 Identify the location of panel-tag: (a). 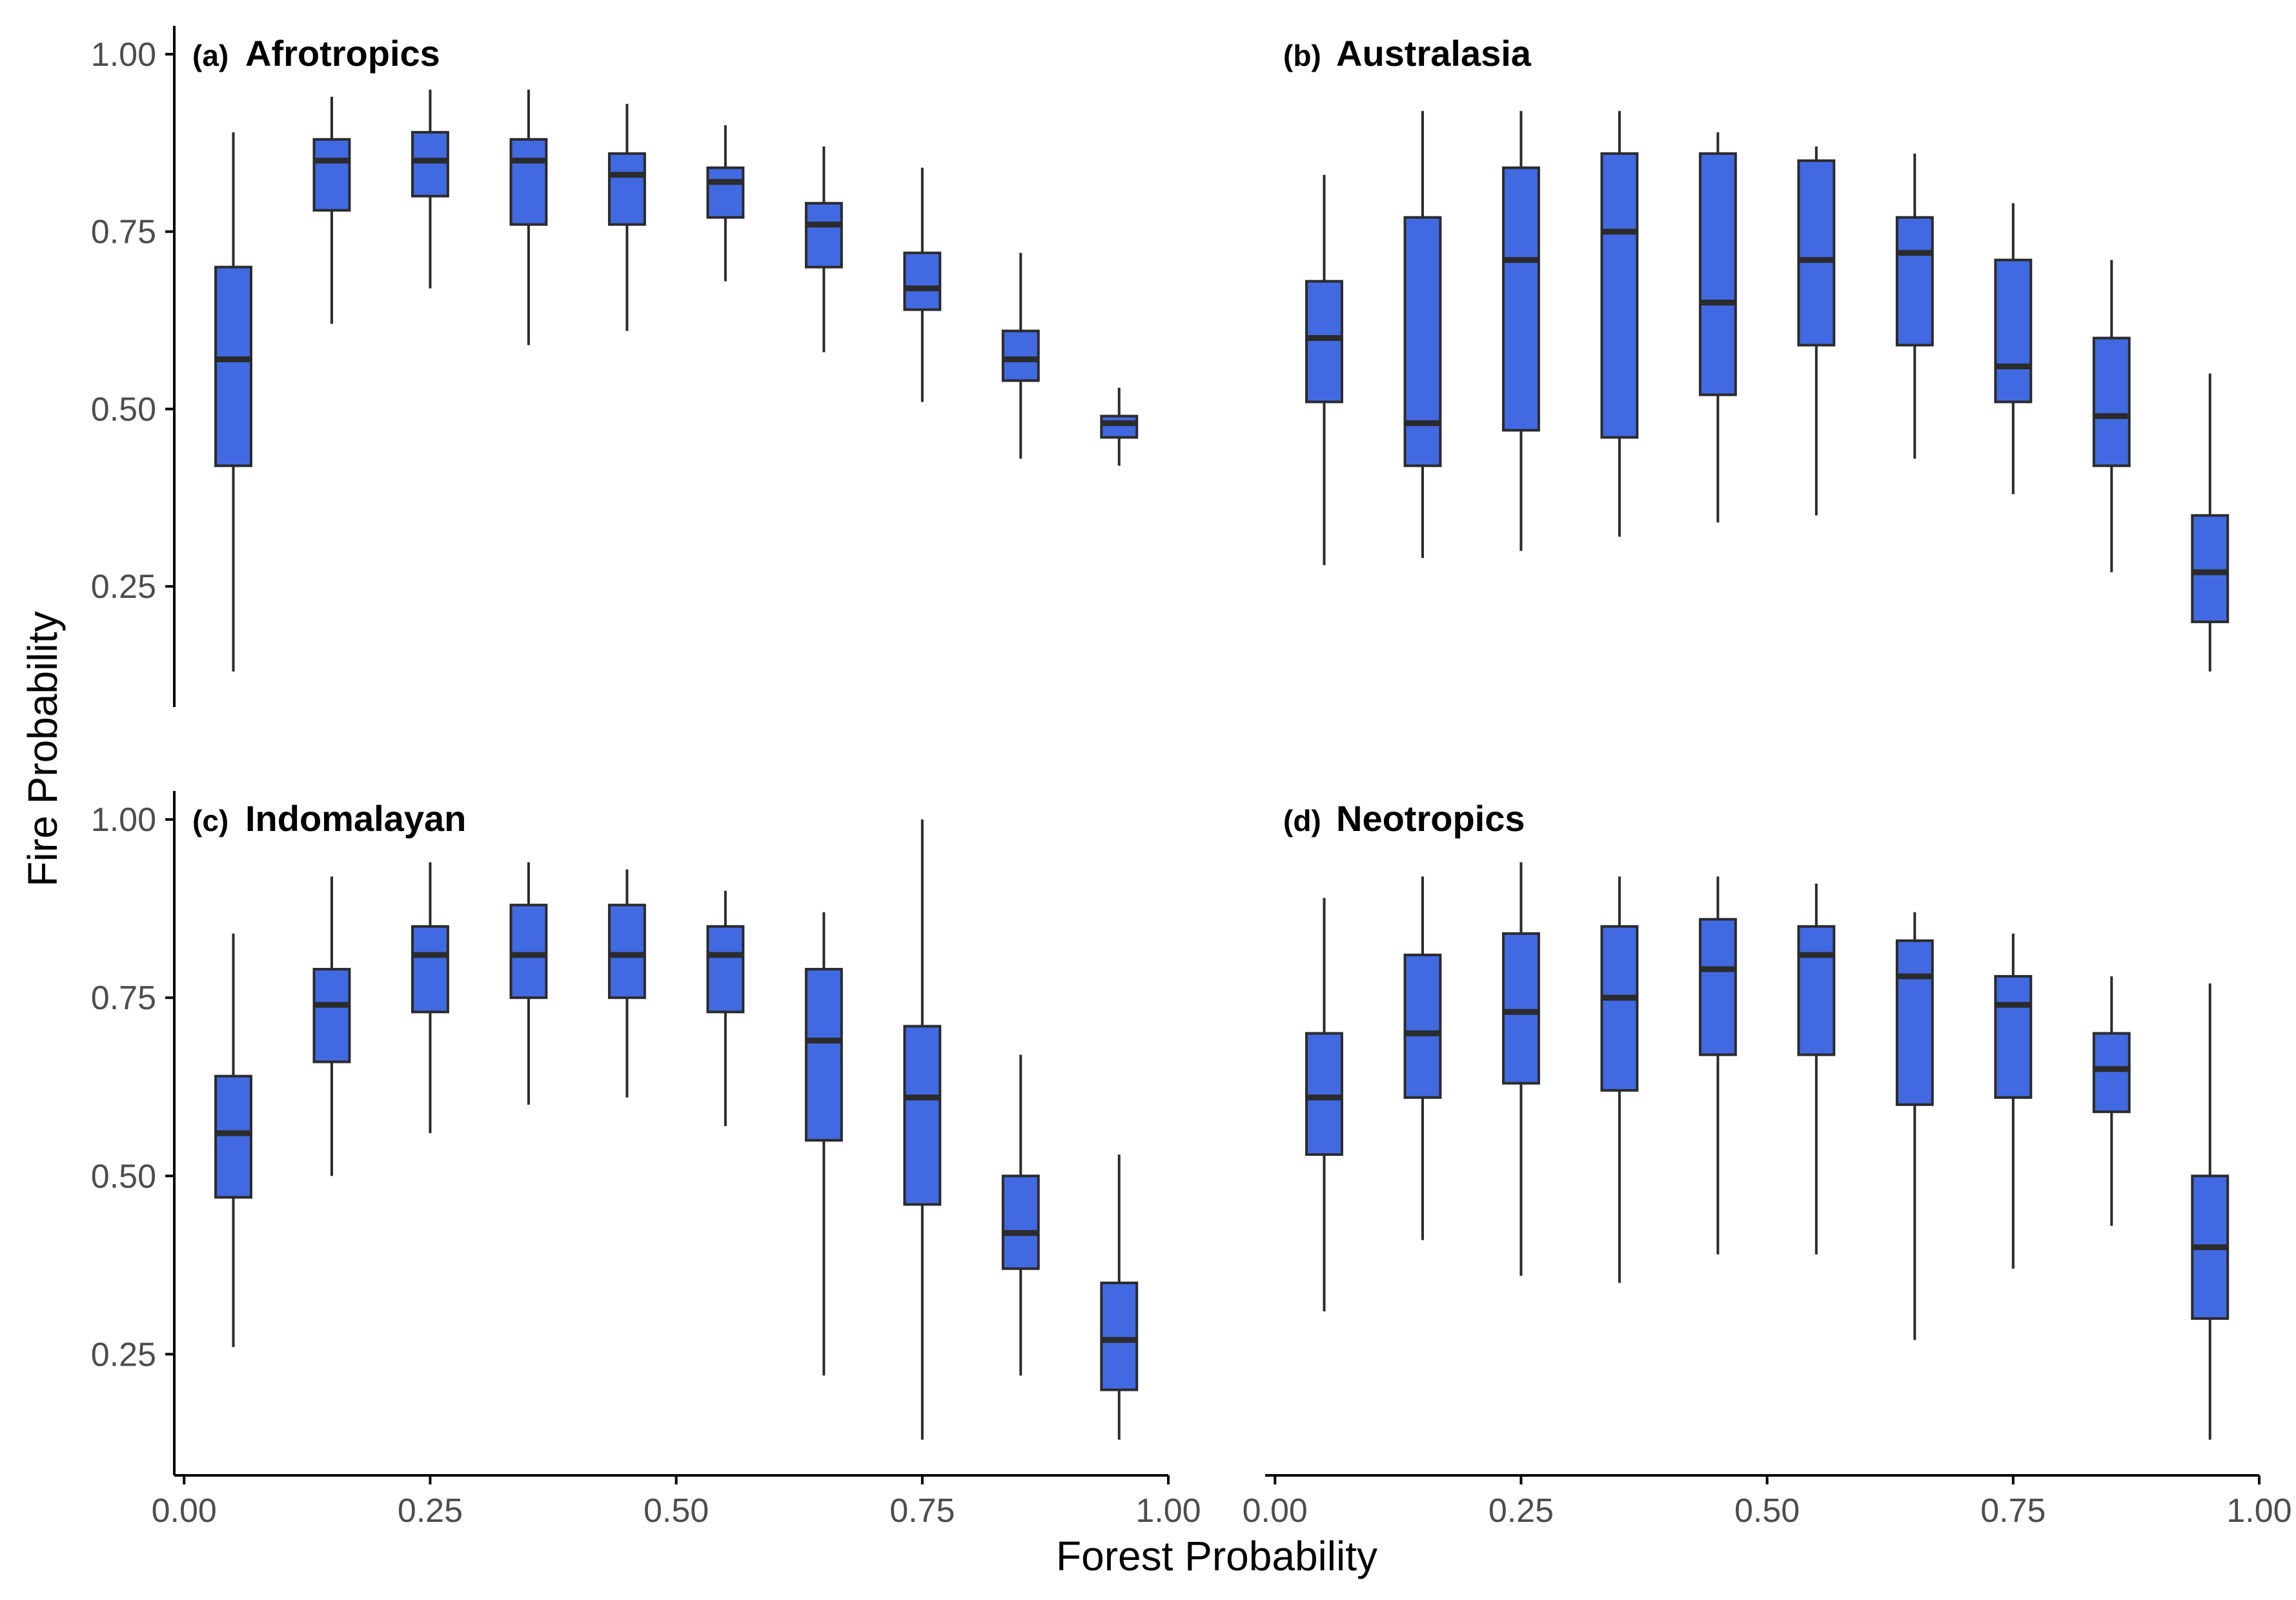
(210, 55).